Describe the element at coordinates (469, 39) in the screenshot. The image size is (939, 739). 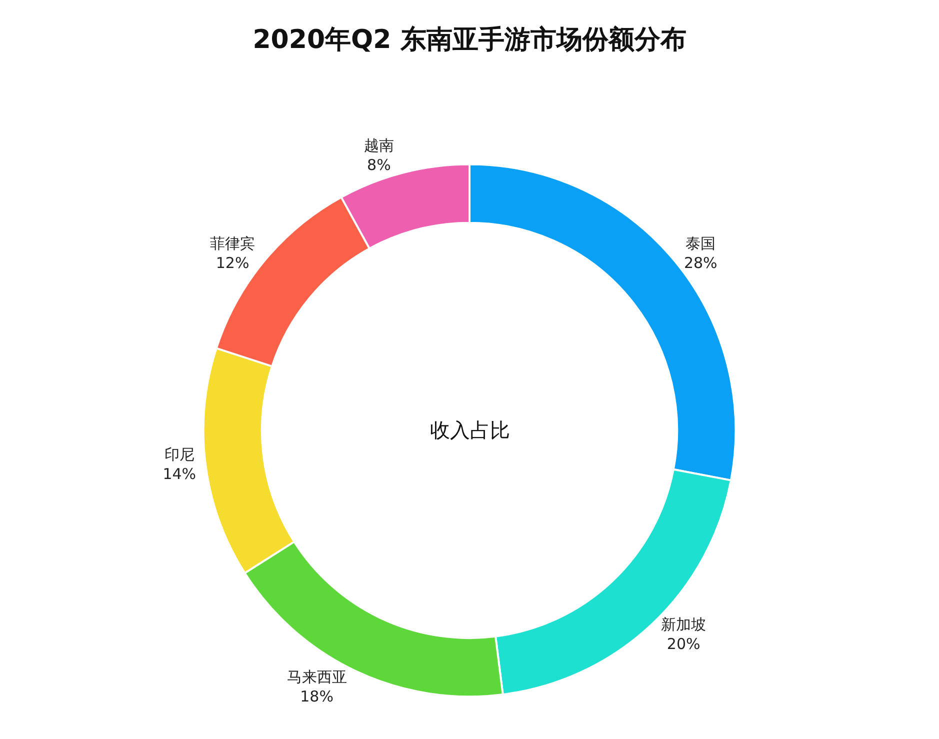
I see `chart-title: 2020年Q2 东南亚手游市场份额分布` at that location.